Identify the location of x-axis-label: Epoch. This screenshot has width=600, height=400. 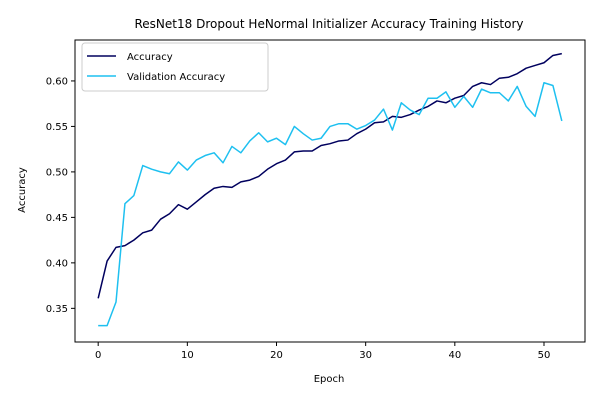
(329, 379).